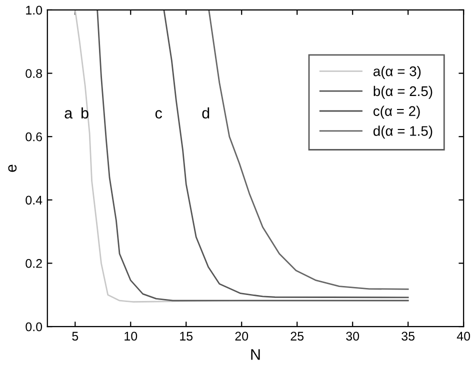 This screenshot has width=474, height=369. What do you see at coordinates (353, 336) in the screenshot?
I see `x-tick-label: 30` at bounding box center [353, 336].